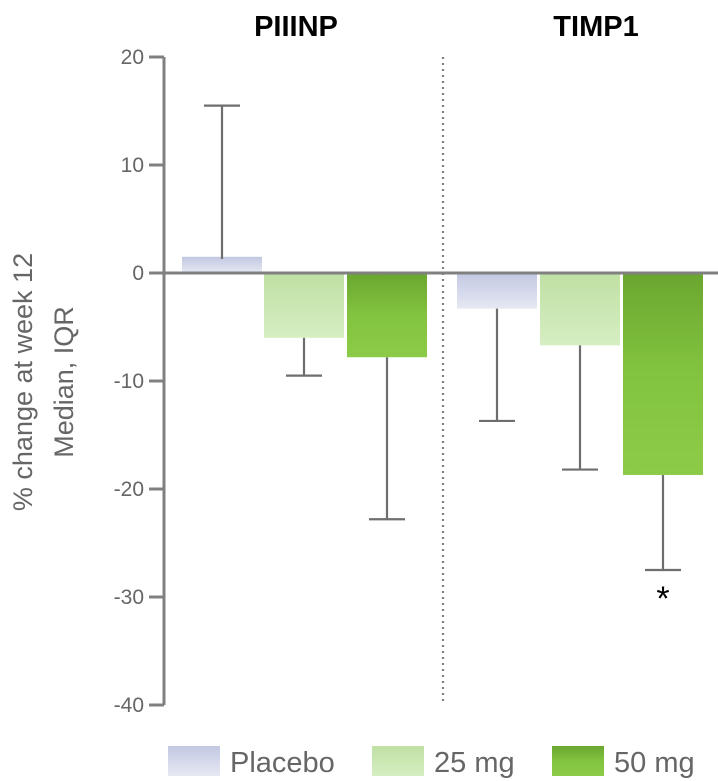  What do you see at coordinates (296, 27) in the screenshot?
I see `panel-title-0: PIIINP` at bounding box center [296, 27].